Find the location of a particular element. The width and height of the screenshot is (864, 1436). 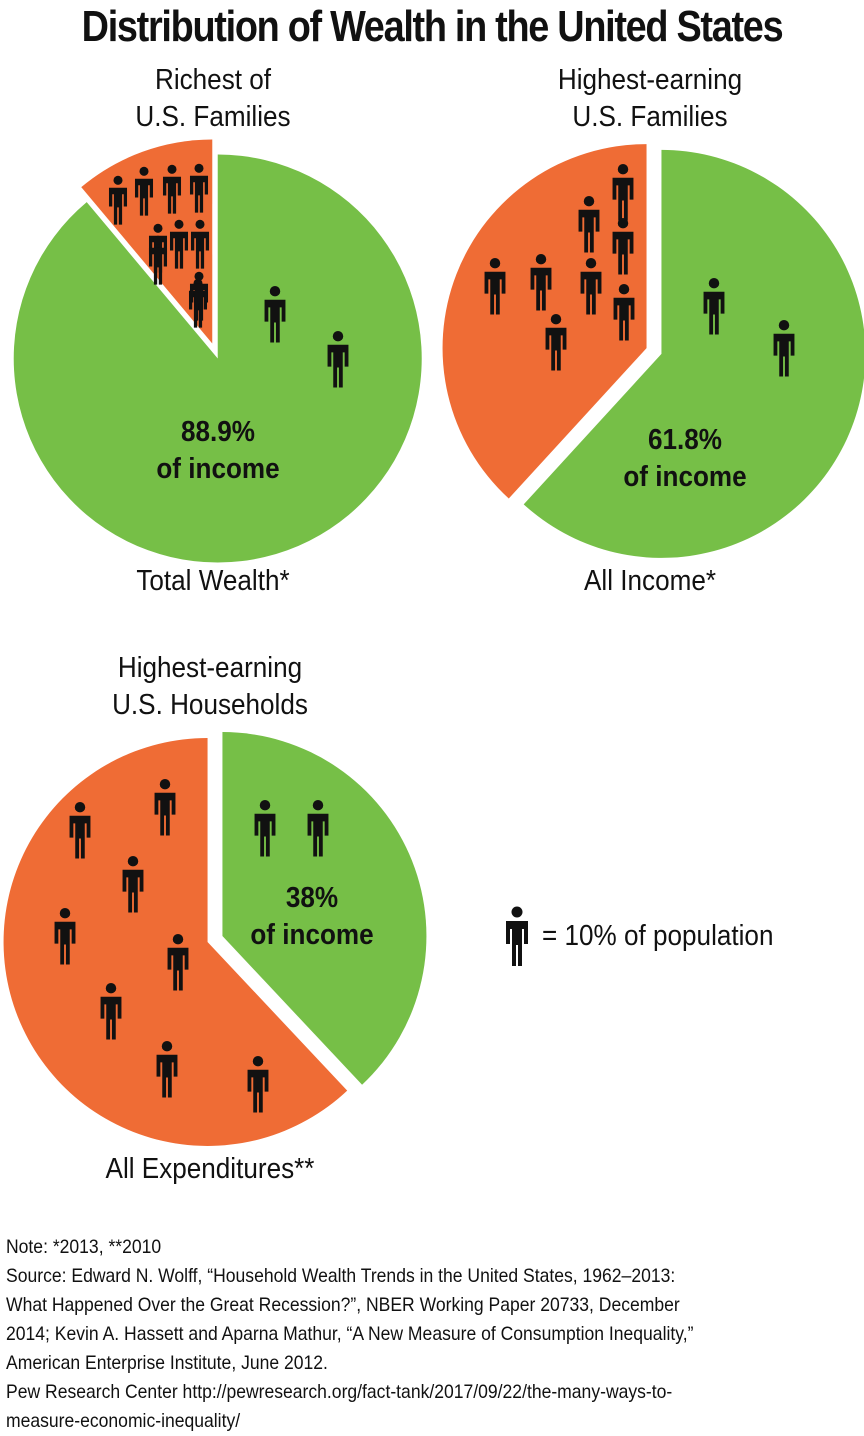

pie-2-inner-label: 61.8% of income is located at coordinates (685, 459).